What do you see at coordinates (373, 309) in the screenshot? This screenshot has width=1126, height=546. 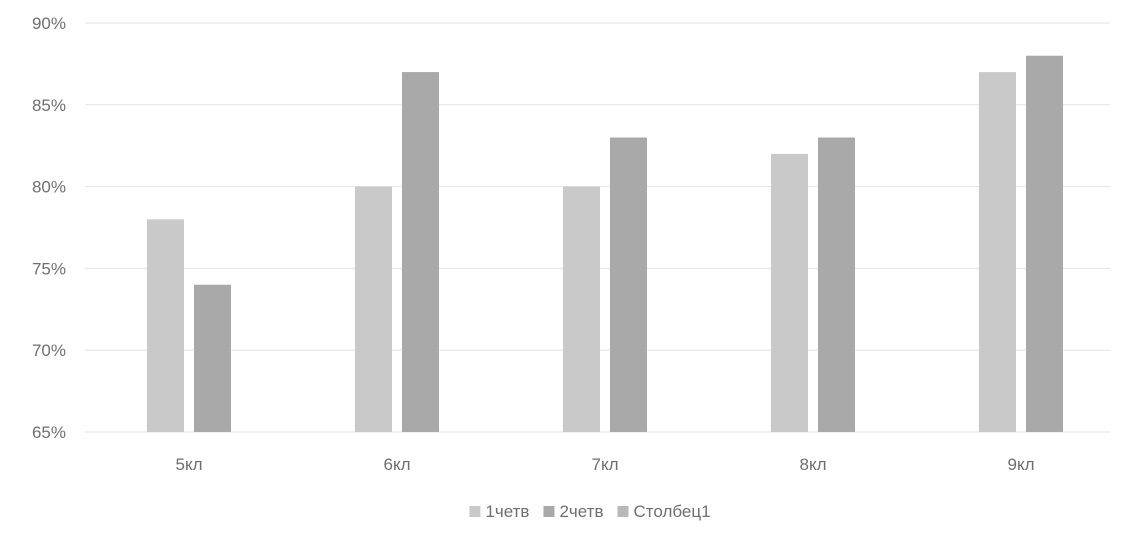 I see `bar-1четв-6кл` at bounding box center [373, 309].